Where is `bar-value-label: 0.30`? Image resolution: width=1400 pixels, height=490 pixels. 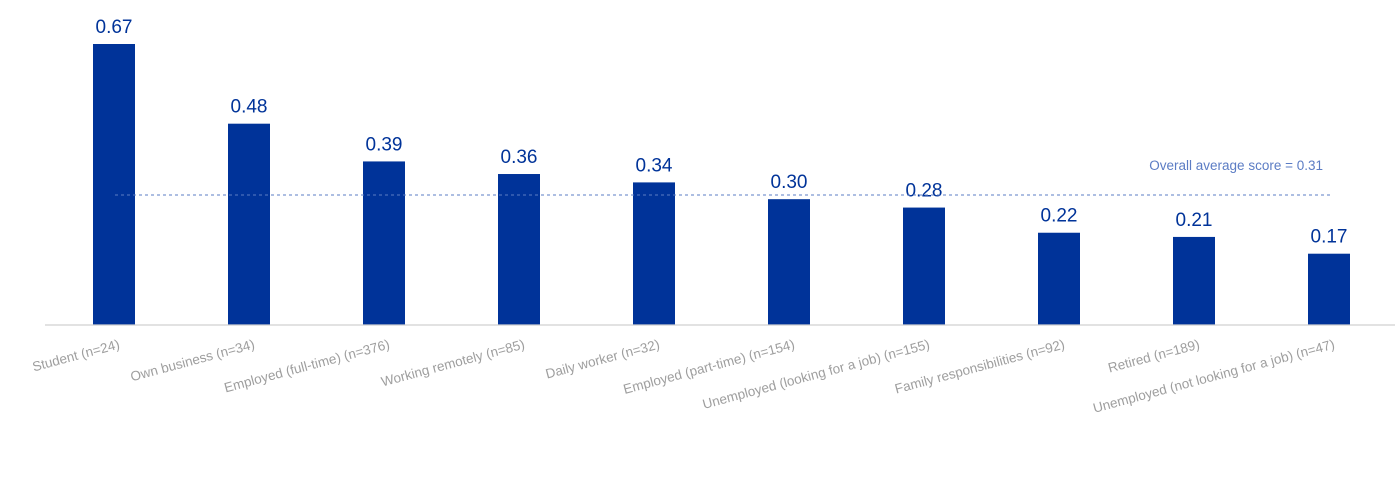 bar-value-label: 0.30 is located at coordinates (789, 182).